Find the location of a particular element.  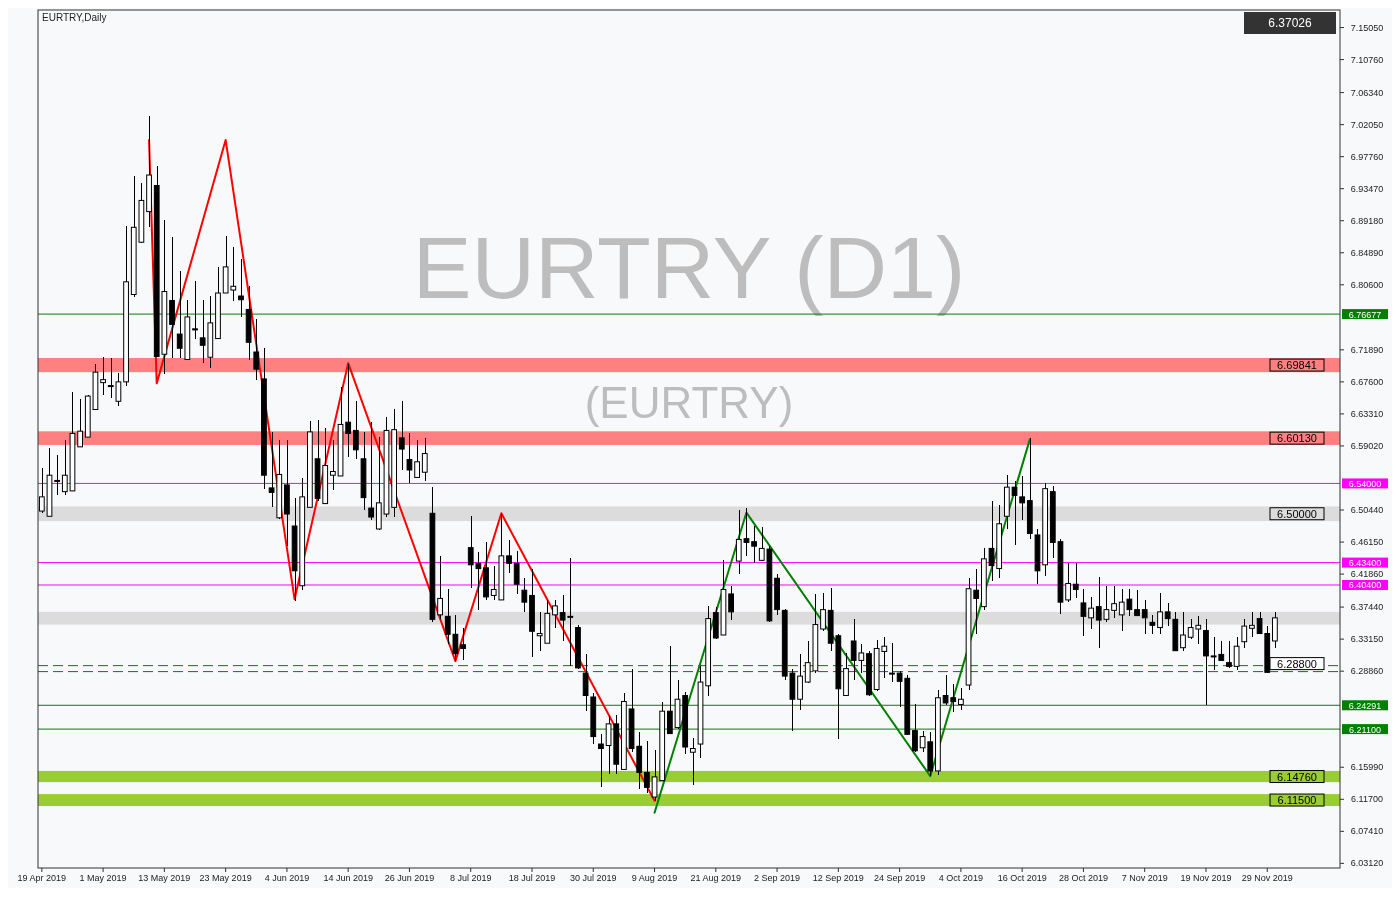

x-tick-label: 4 Oct 2019 is located at coordinates (960, 878).